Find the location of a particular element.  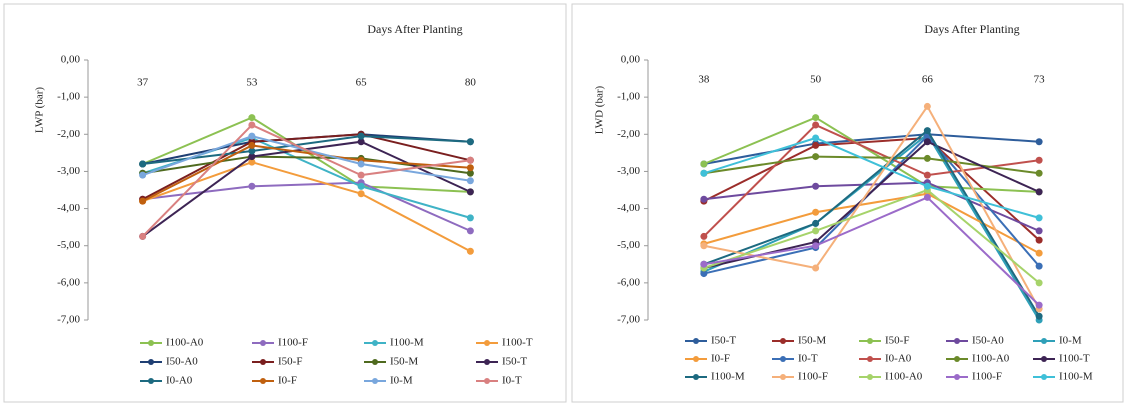

legend-label: I0-A0 is located at coordinates (179, 381).